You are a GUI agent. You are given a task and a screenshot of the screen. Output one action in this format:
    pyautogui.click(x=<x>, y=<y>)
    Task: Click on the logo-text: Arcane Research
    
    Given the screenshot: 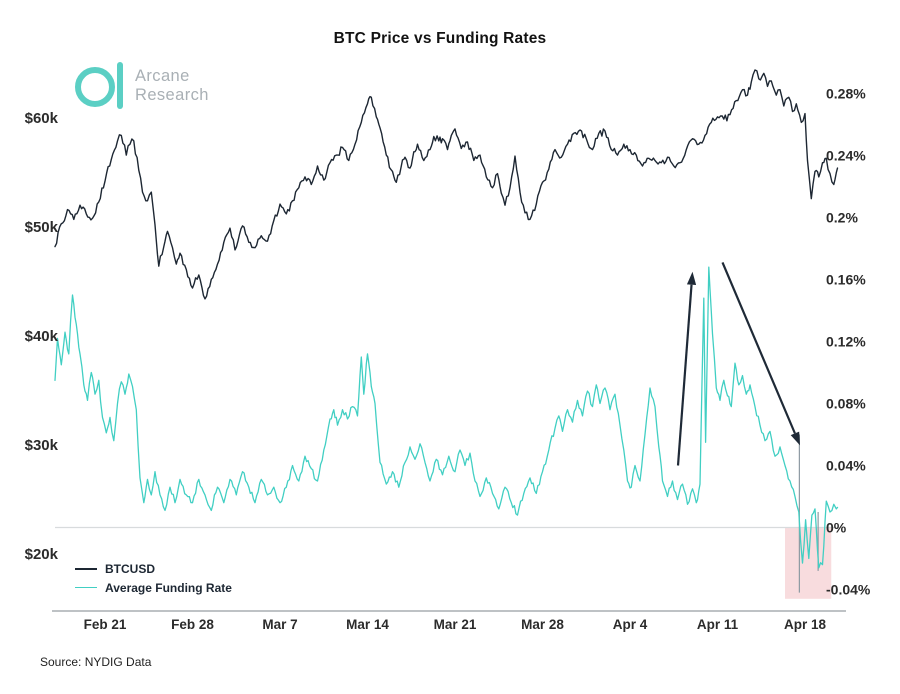 What is the action you would take?
    pyautogui.click(x=172, y=86)
    